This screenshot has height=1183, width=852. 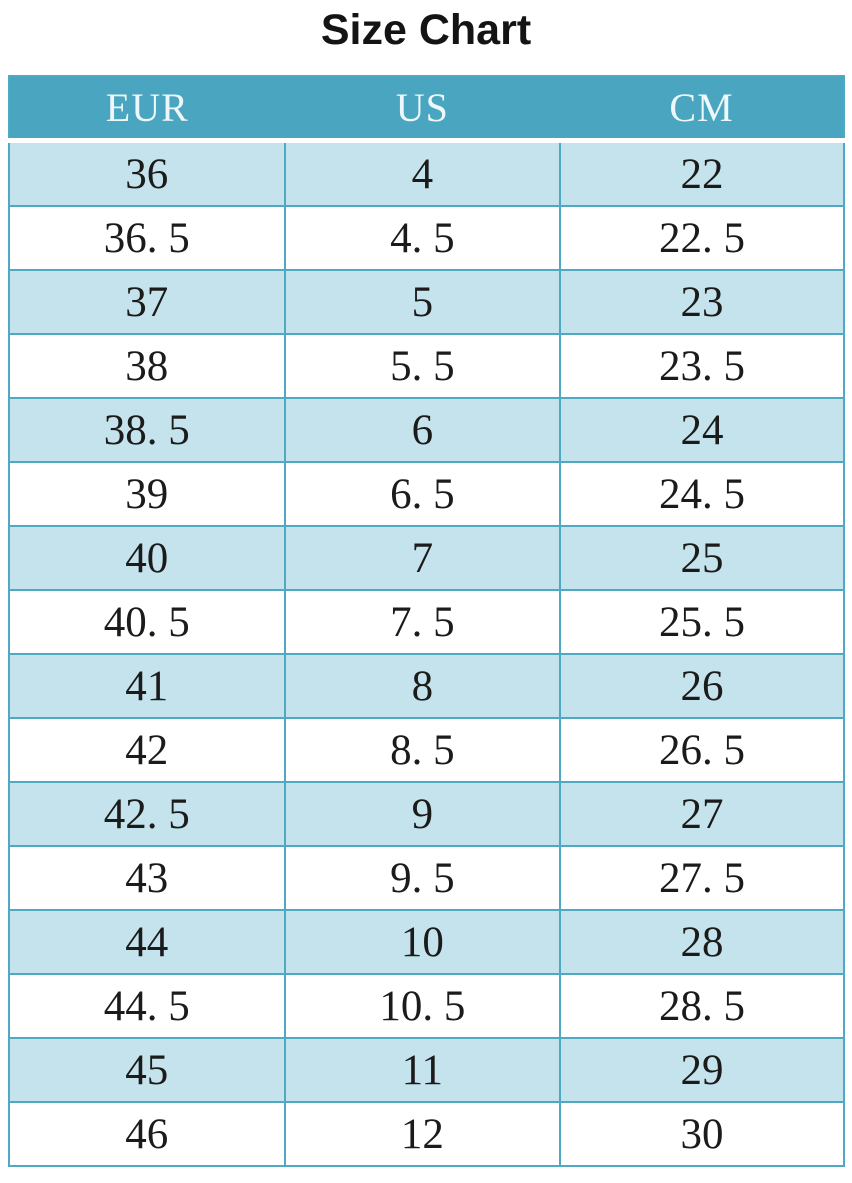 What do you see at coordinates (702, 366) in the screenshot?
I see `table-cell: 23. 5` at bounding box center [702, 366].